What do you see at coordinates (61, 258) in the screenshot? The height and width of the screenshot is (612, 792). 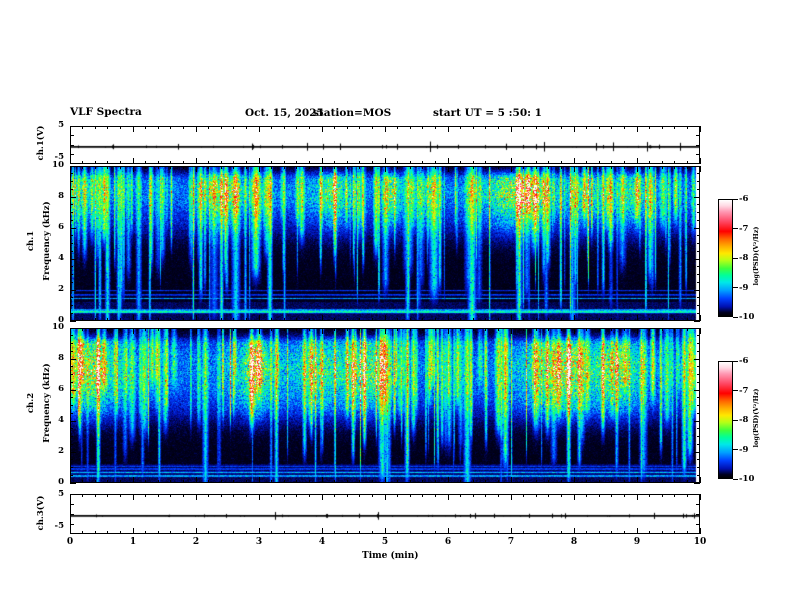 I see `y-tick-label-ch1: 4` at bounding box center [61, 258].